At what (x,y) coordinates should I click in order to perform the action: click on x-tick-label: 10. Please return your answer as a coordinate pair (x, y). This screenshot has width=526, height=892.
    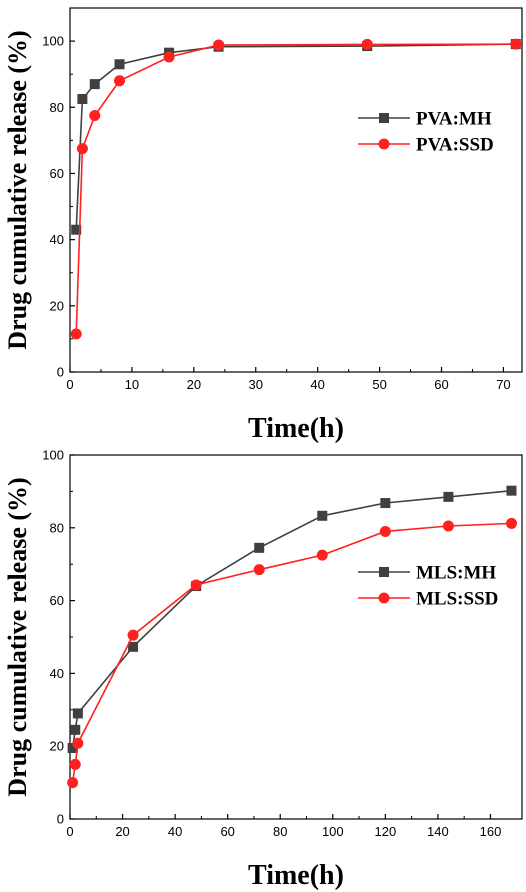
    Looking at the image, I should click on (132, 384).